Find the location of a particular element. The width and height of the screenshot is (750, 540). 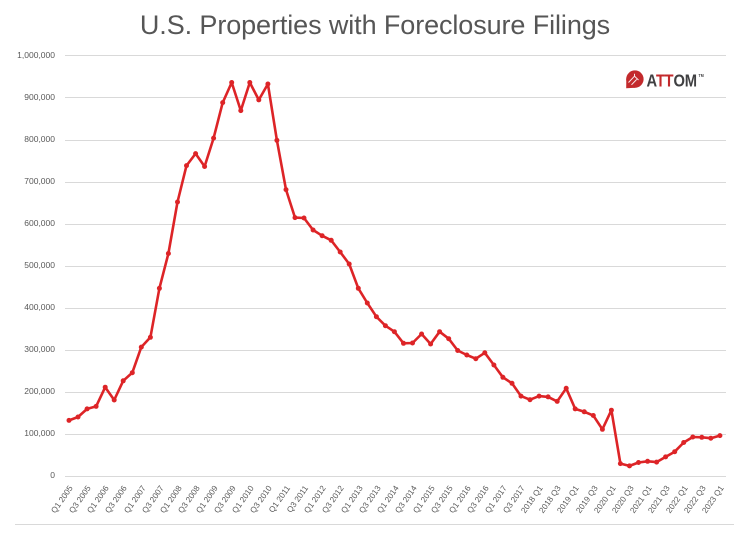

svg-text: M is located at coordinates (691, 80).